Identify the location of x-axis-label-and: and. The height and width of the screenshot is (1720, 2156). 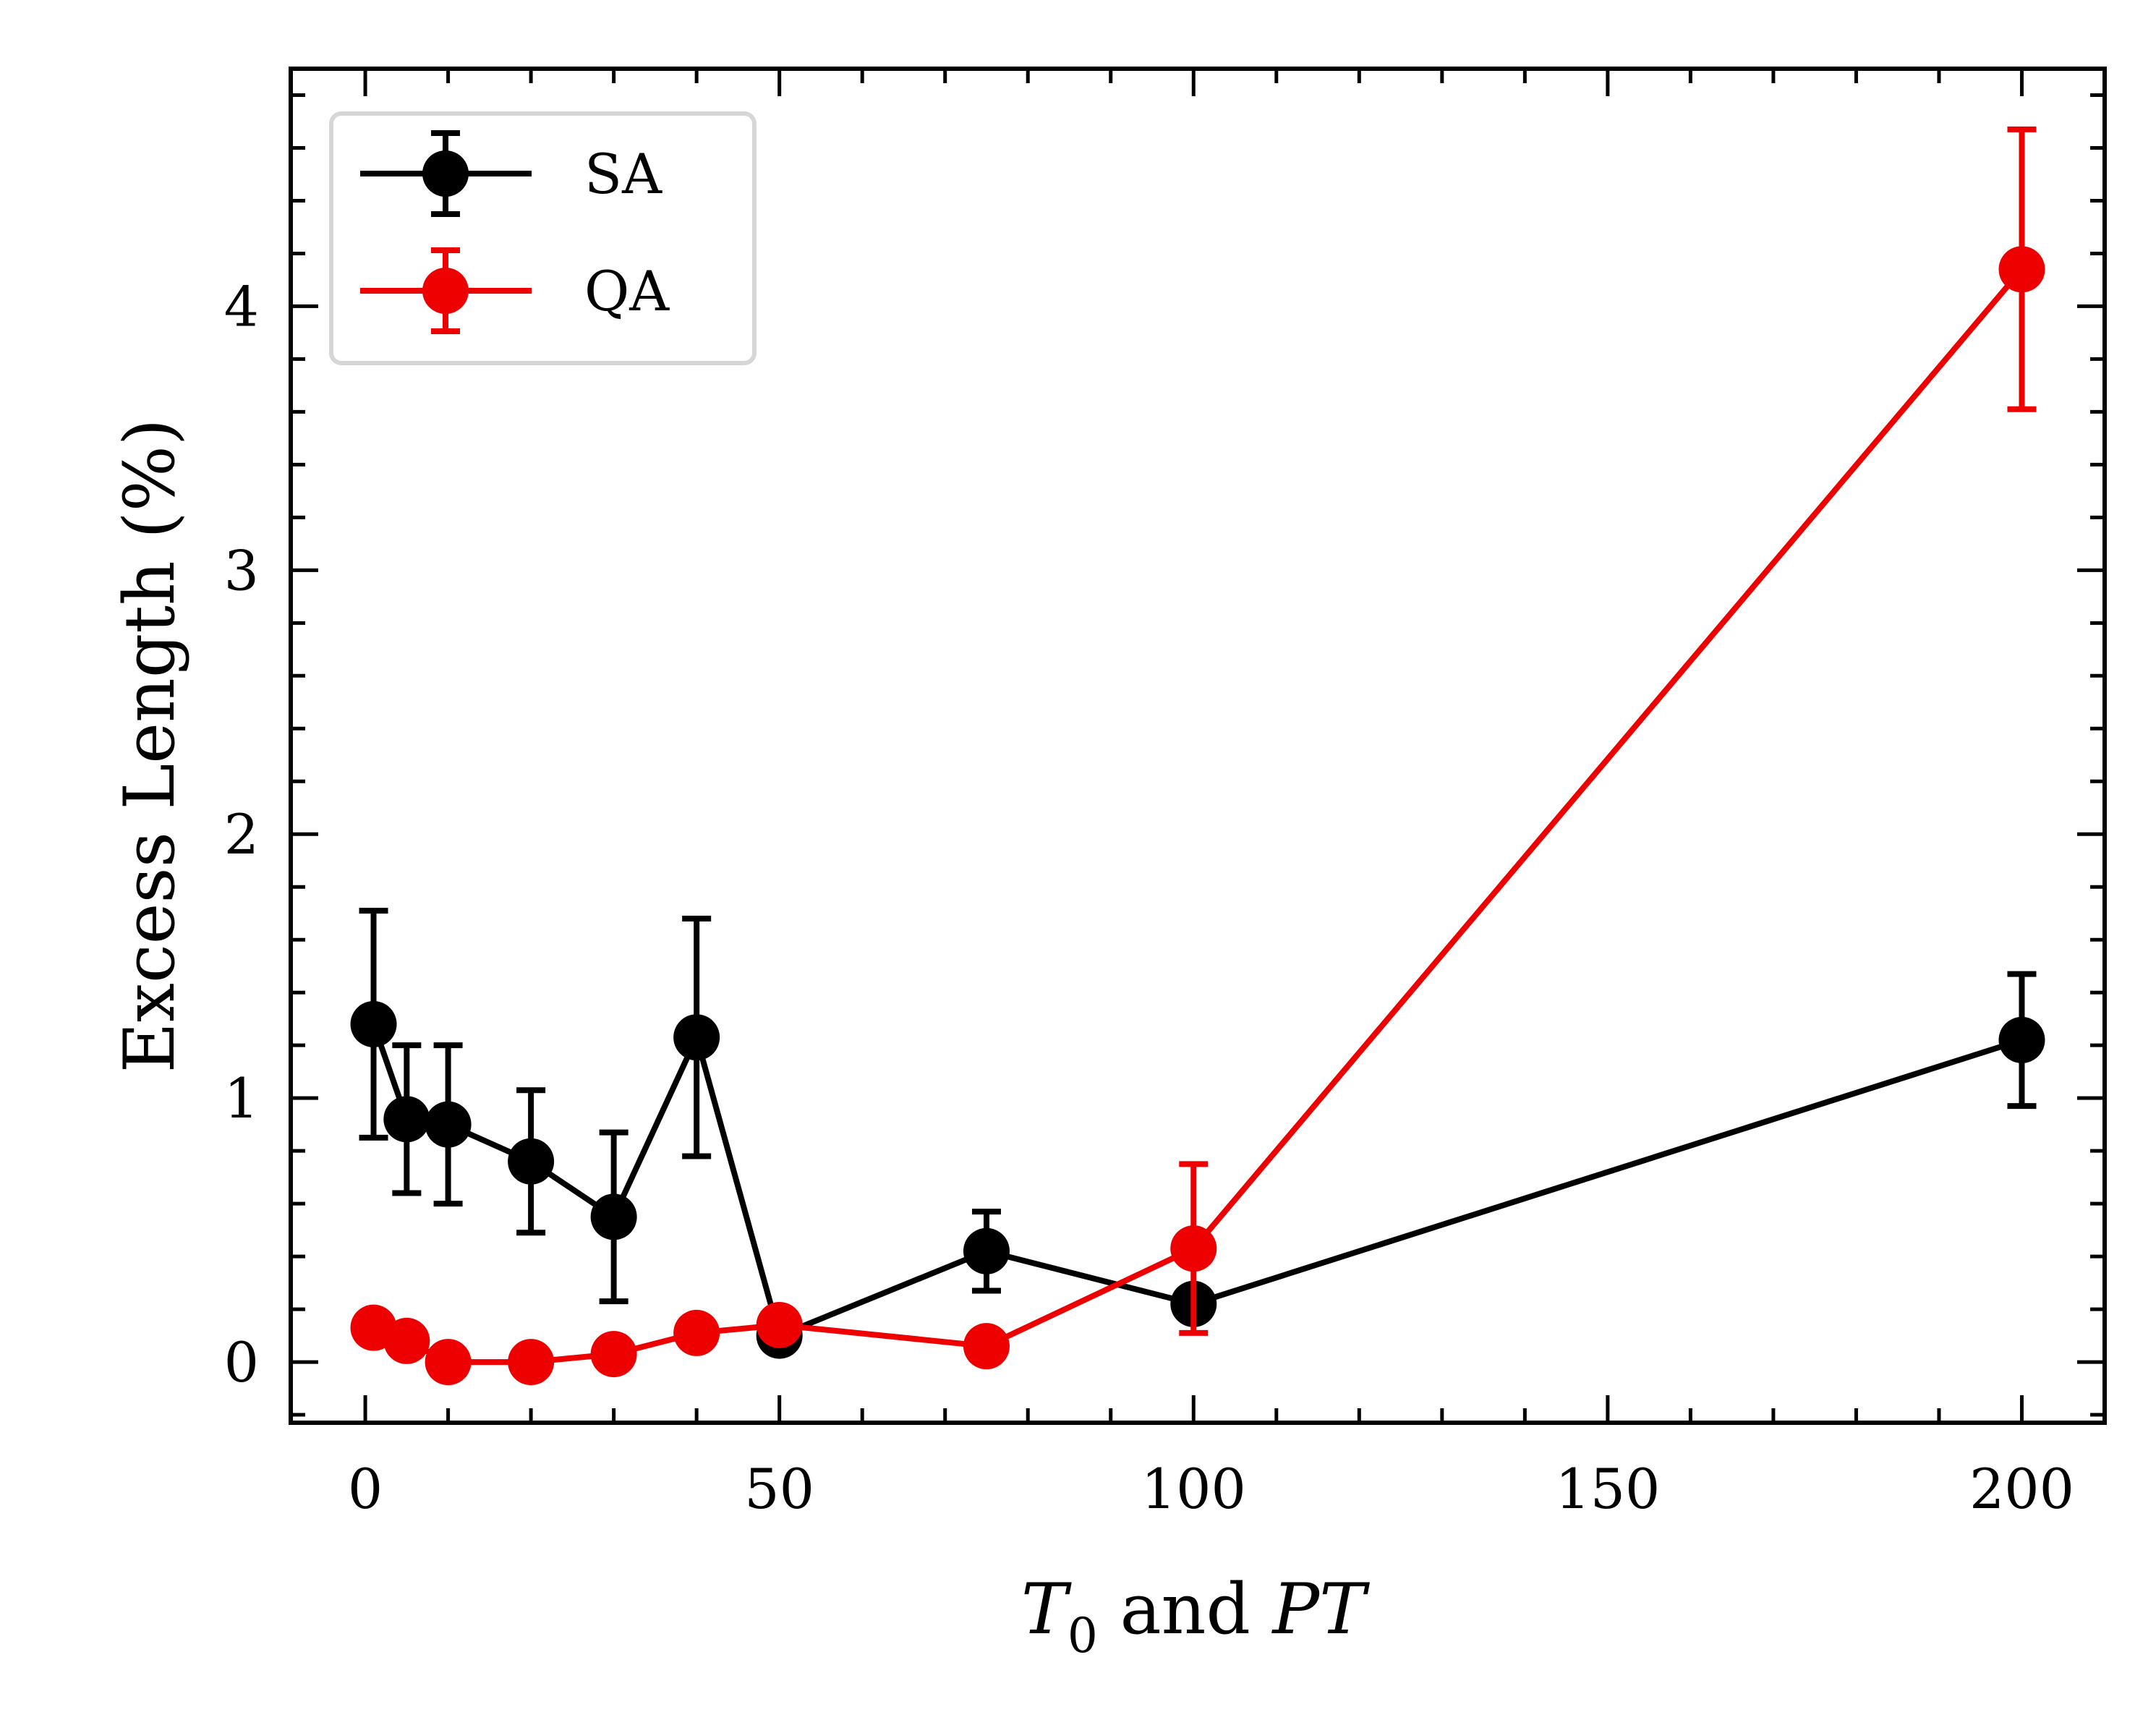
(1185, 1610).